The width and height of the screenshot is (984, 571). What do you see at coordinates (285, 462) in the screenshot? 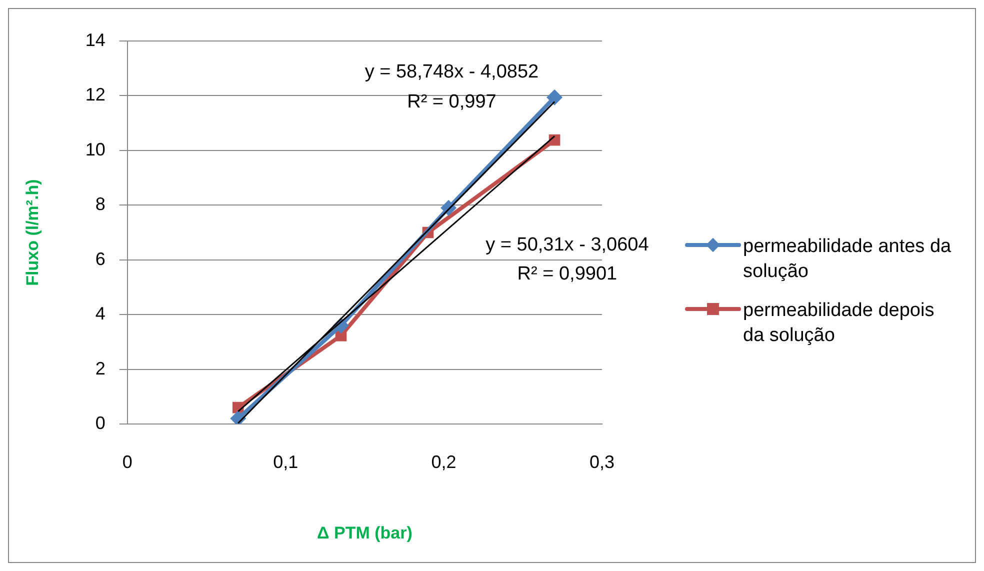
I see `x-tick-label: 0,1` at bounding box center [285, 462].